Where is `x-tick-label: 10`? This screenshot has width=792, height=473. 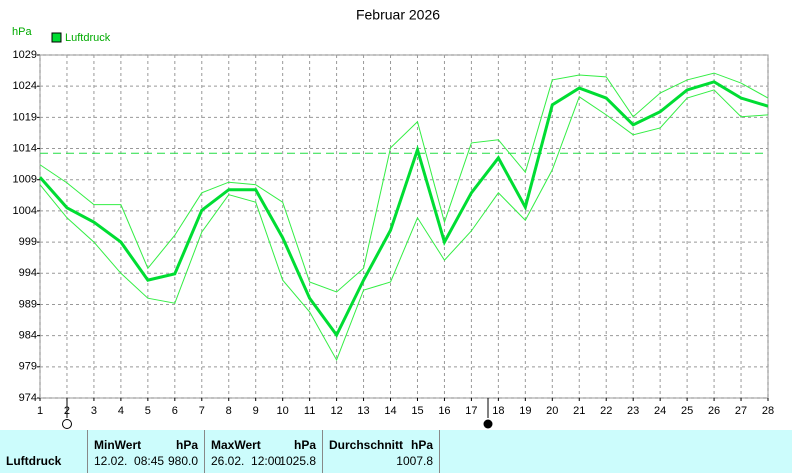 x-tick-label: 10 is located at coordinates (283, 411).